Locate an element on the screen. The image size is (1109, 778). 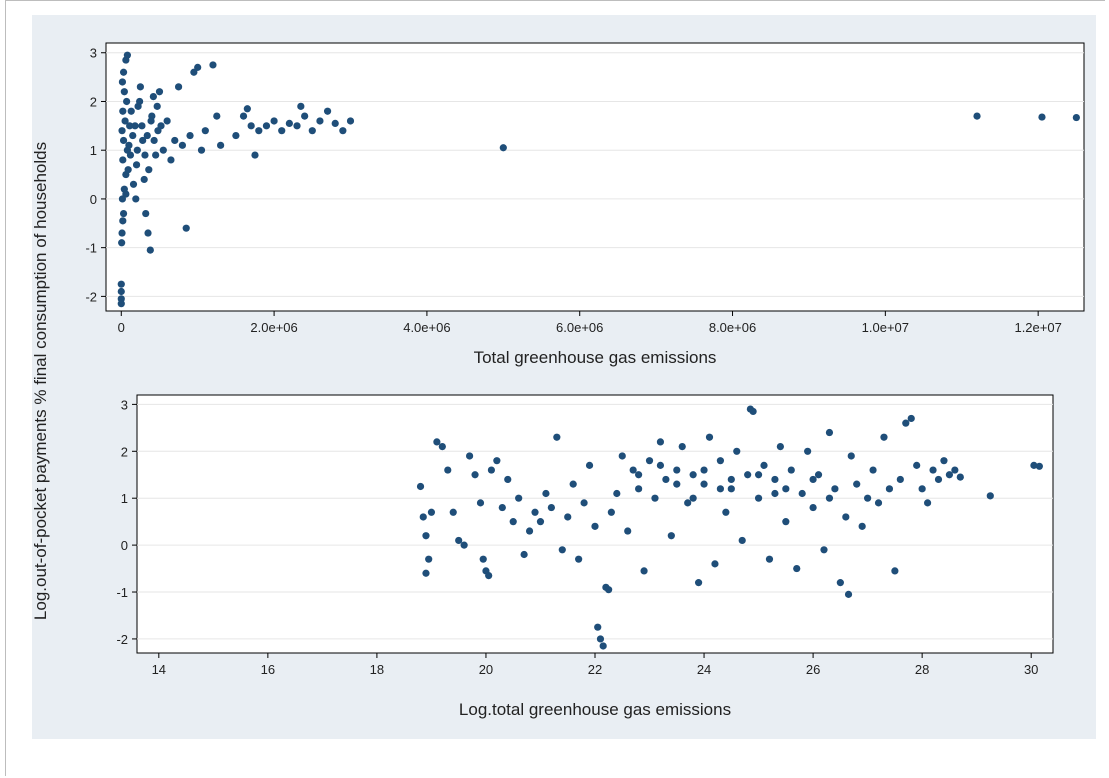
y-tick-label: 2 is located at coordinates (124, 451).